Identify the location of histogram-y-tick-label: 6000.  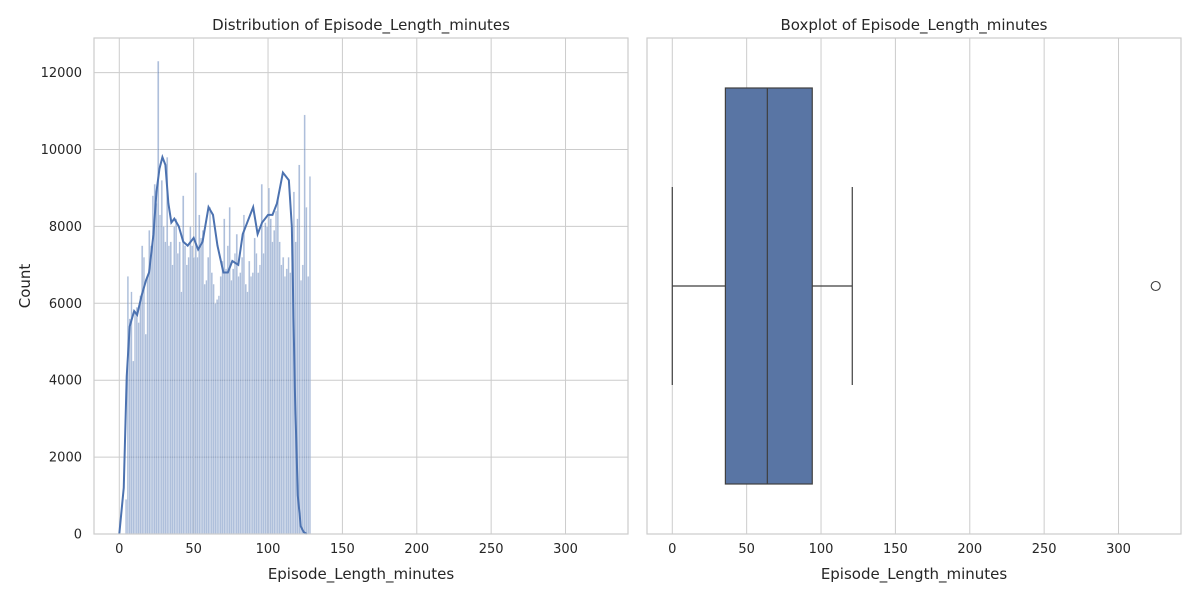
(65, 304).